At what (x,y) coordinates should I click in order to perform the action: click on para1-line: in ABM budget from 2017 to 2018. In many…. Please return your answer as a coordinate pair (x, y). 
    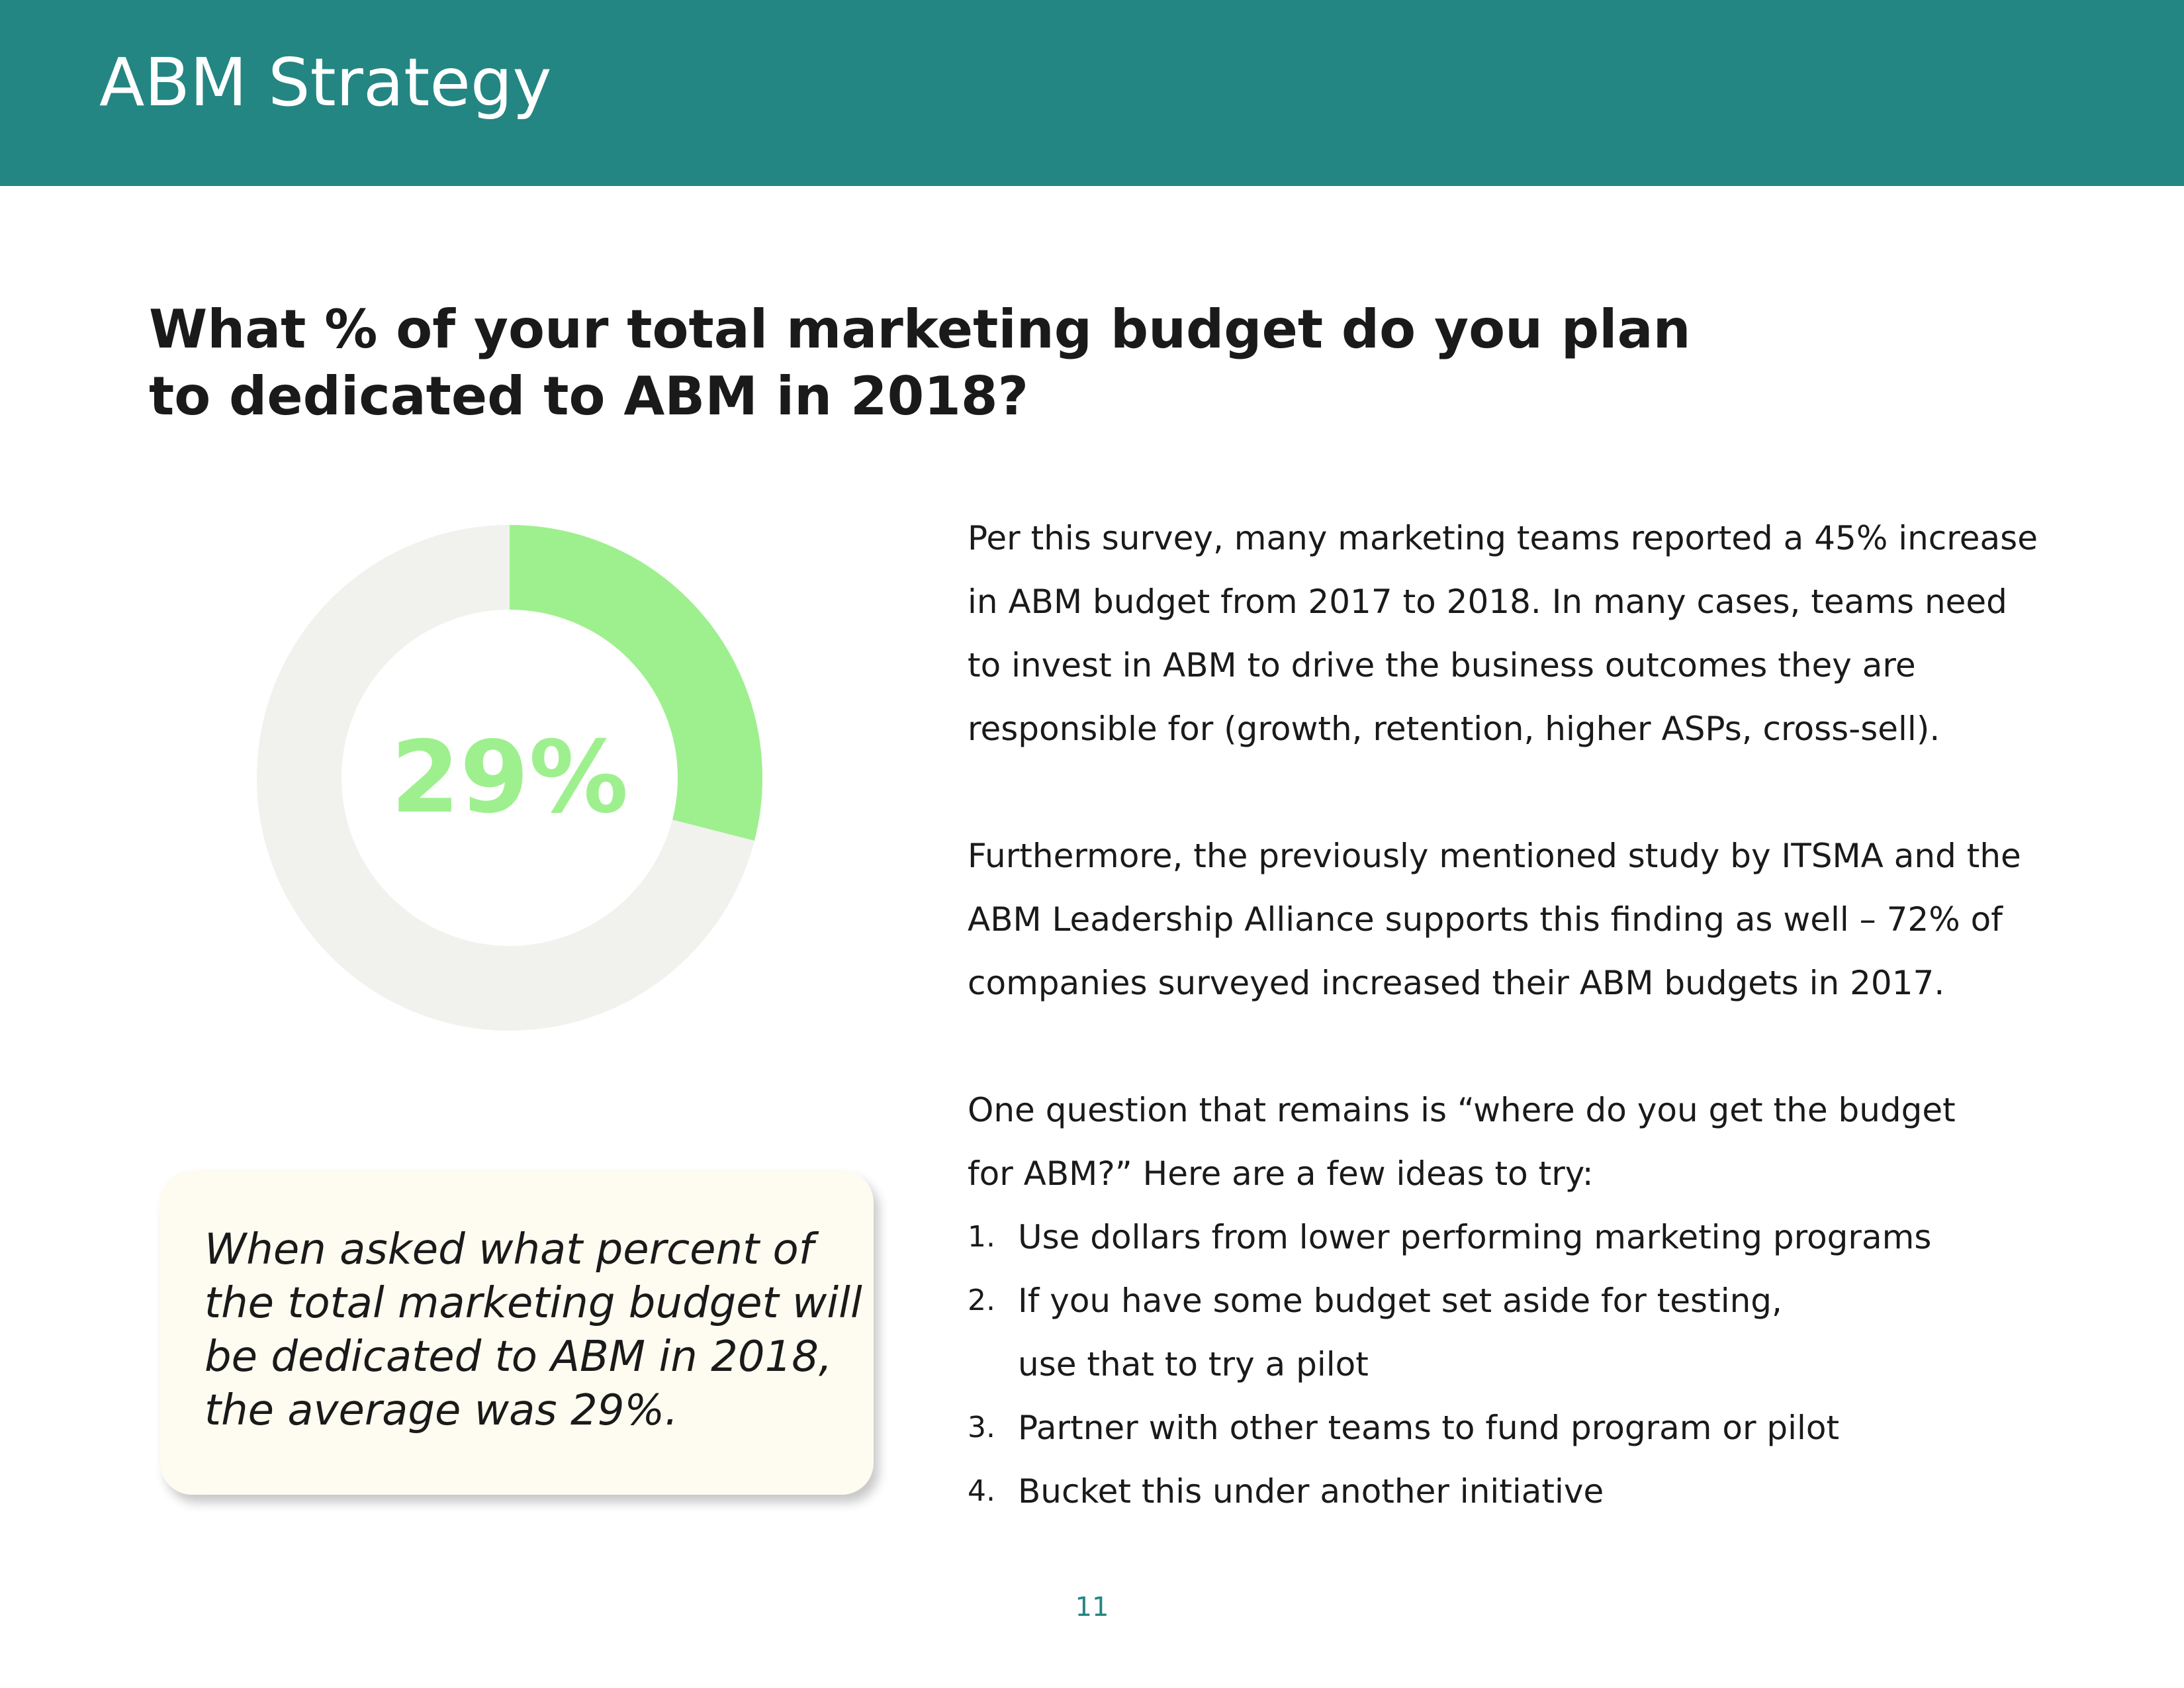
    Looking at the image, I should click on (1487, 602).